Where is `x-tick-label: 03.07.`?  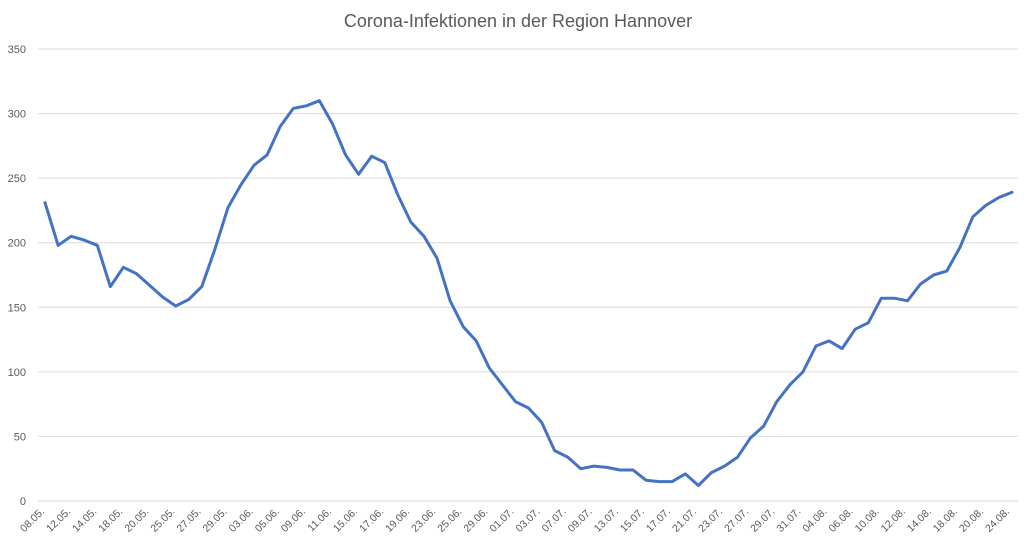
x-tick-label: 03.07. is located at coordinates (528, 520).